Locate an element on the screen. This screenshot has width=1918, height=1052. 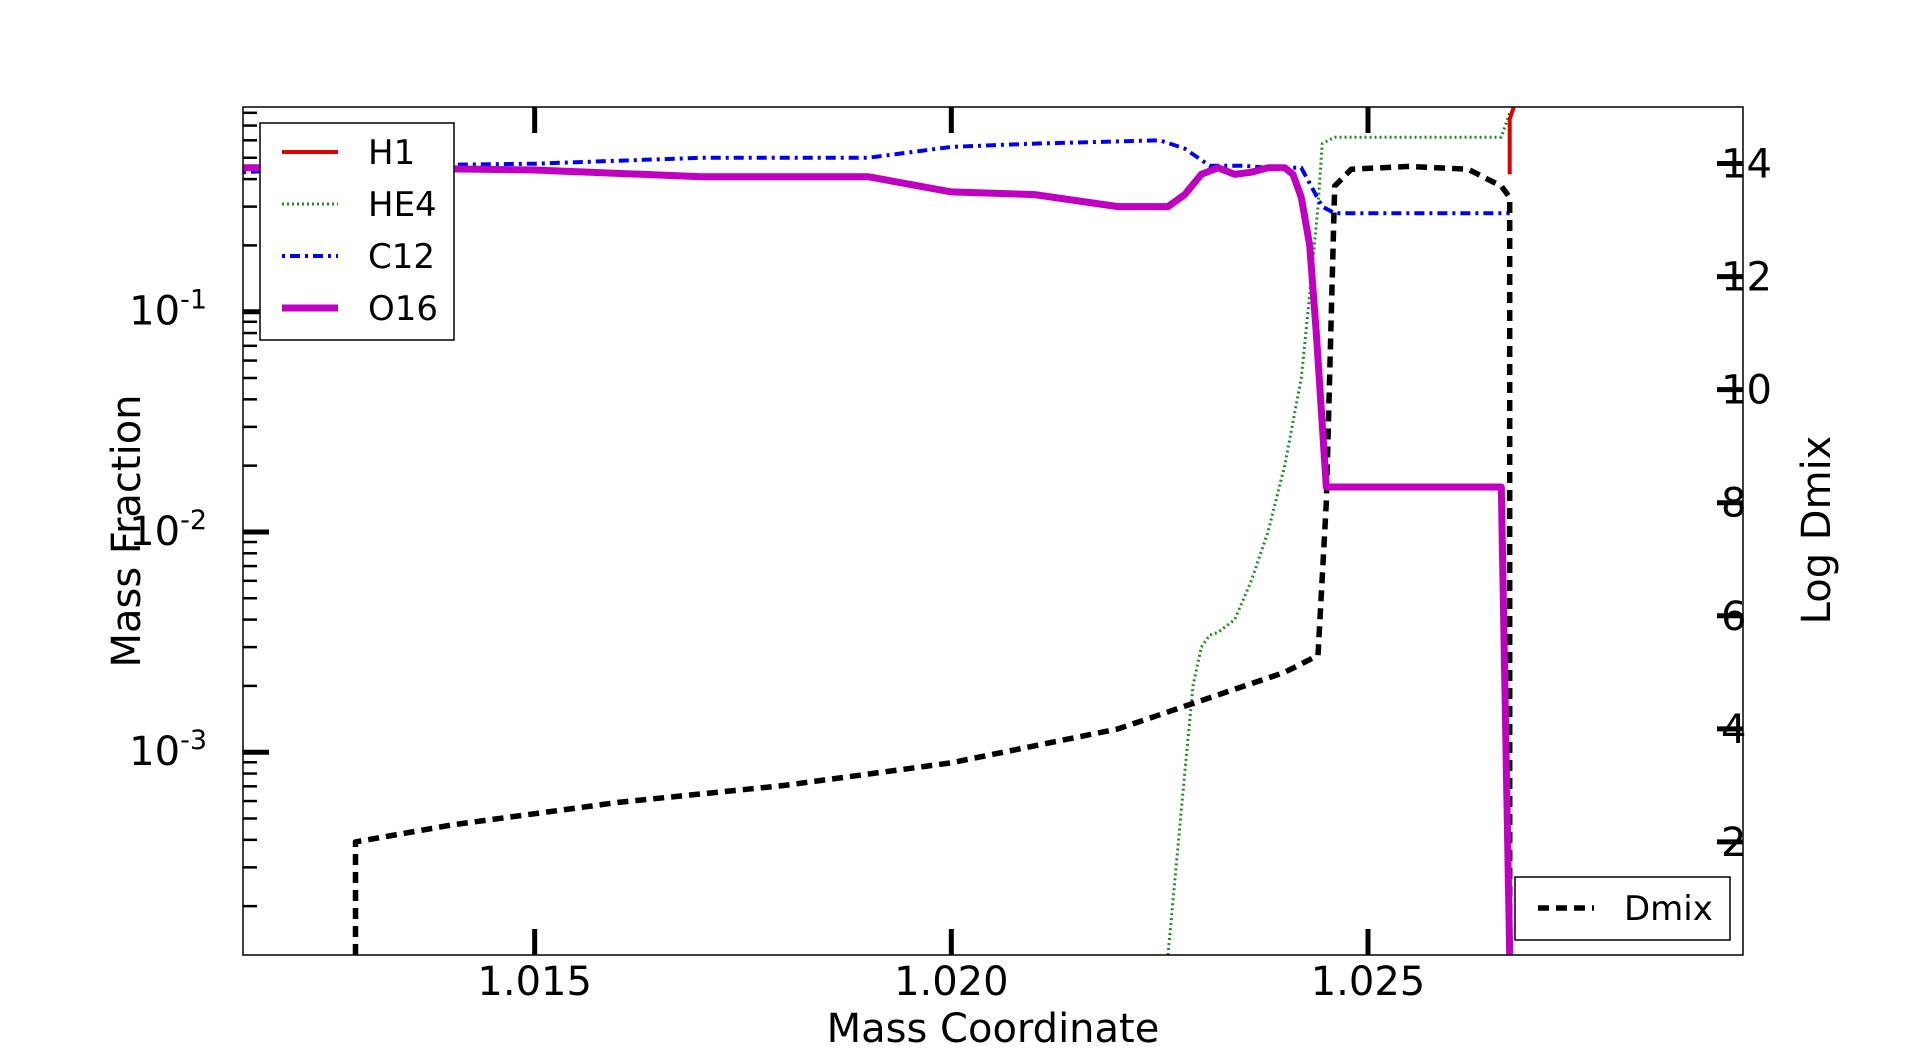
y2-tick-label: 6 is located at coordinates (1733, 617).